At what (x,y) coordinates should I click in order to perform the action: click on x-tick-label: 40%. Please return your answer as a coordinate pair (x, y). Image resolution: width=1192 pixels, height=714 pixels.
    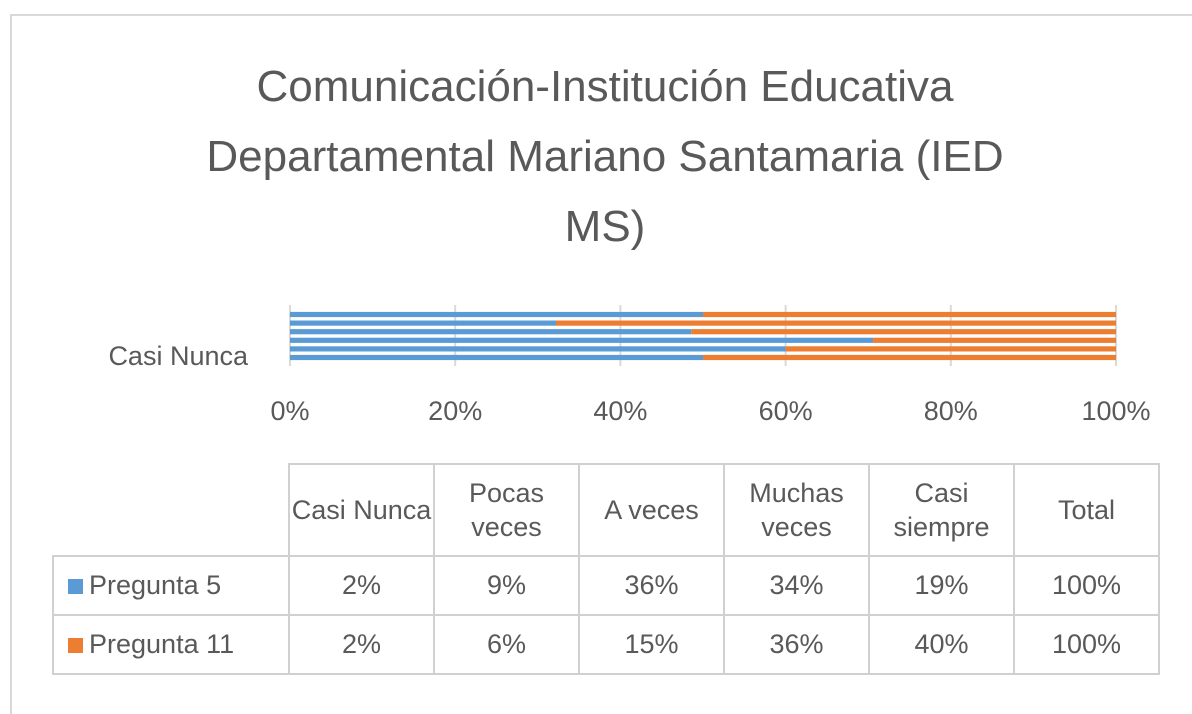
    Looking at the image, I should click on (620, 411).